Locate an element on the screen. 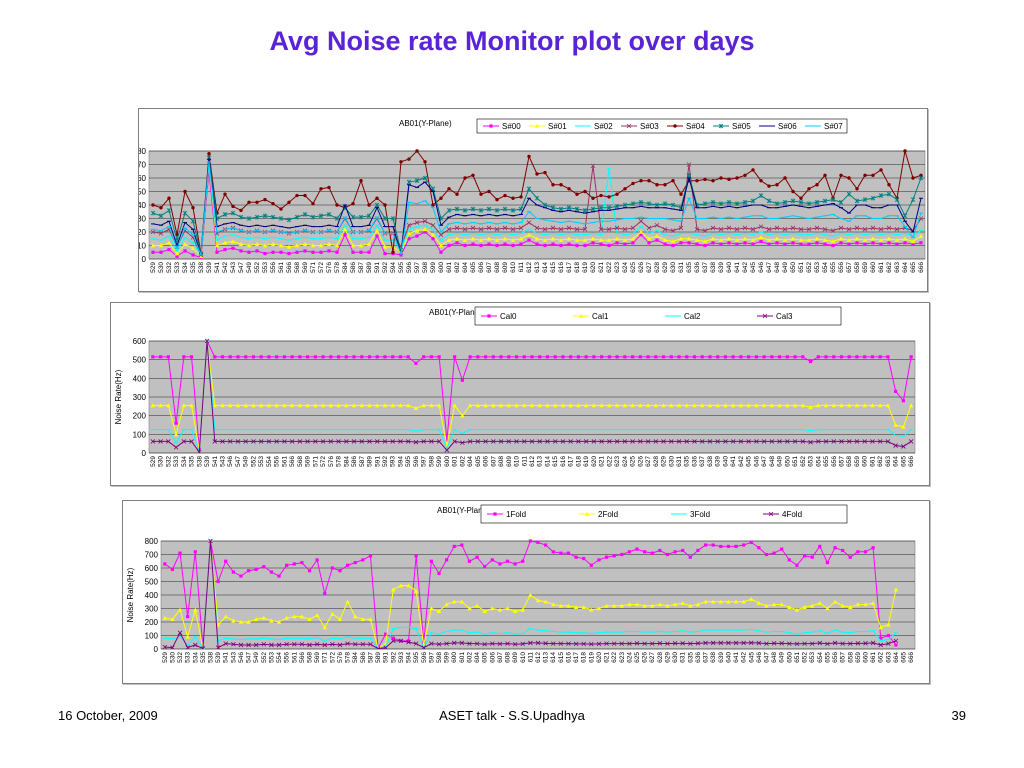 The width and height of the screenshot is (1024, 768). x-tick-label: 591 is located at coordinates (377, 267).